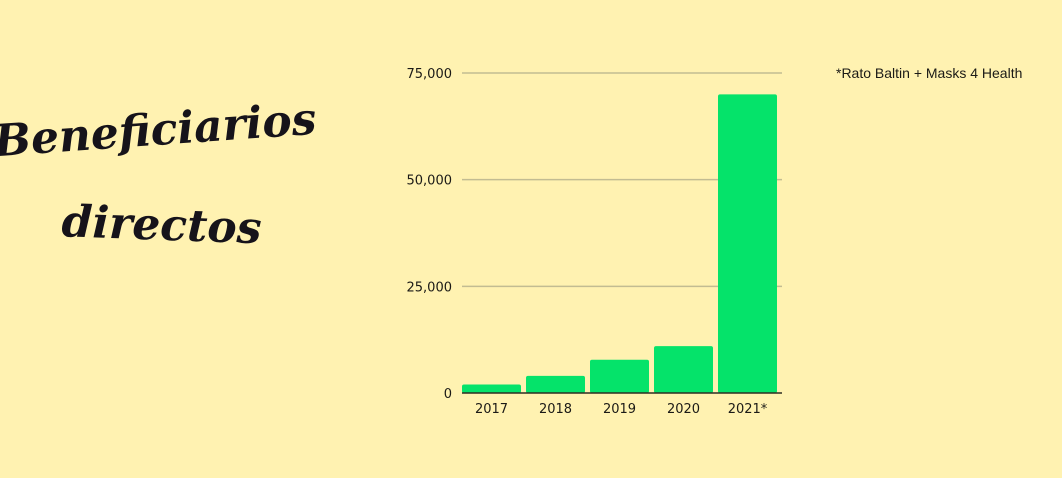 The height and width of the screenshot is (478, 1062). What do you see at coordinates (162, 225) in the screenshot?
I see `chart-title-line-2: directos` at bounding box center [162, 225].